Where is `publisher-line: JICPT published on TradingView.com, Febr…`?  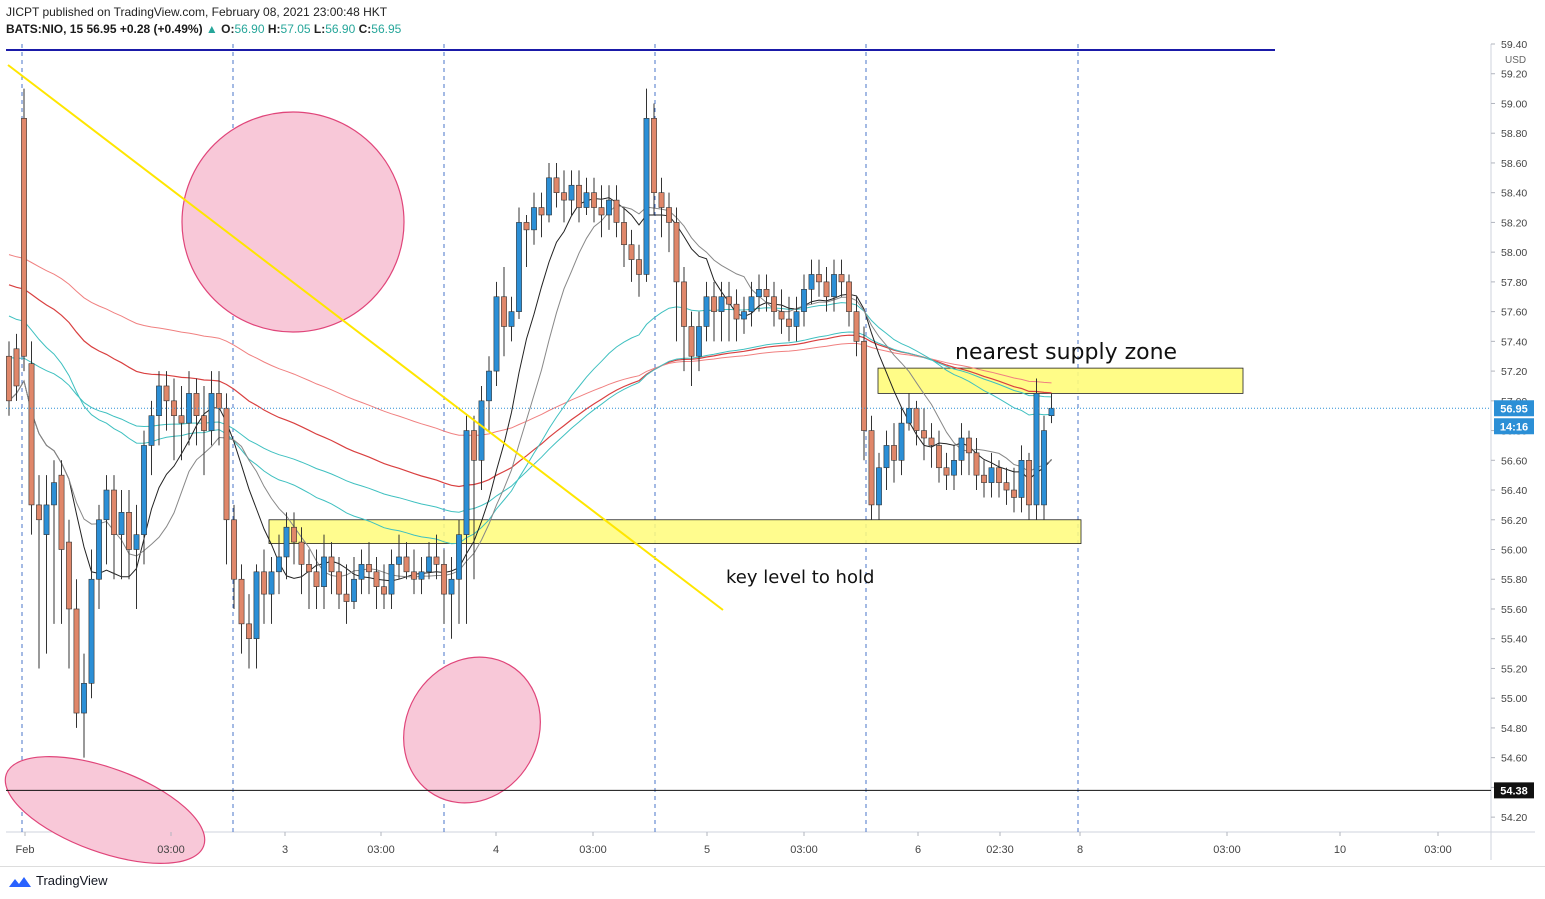 publisher-line: JICPT published on TradingView.com, Febr… is located at coordinates (197, 12).